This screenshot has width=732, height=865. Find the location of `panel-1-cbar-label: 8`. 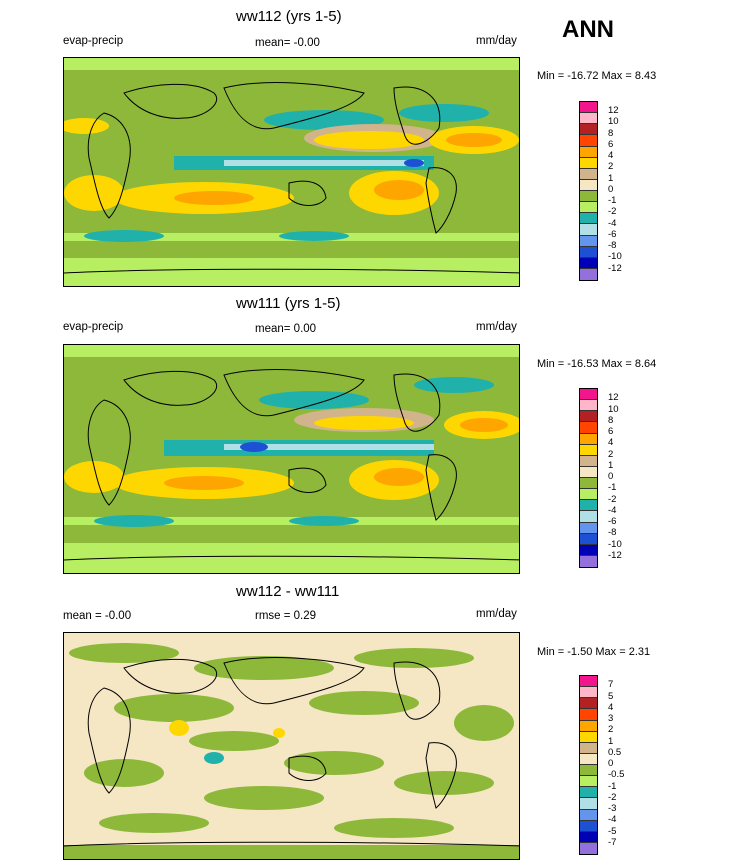

panel-1-cbar-label: 8 is located at coordinates (611, 133).